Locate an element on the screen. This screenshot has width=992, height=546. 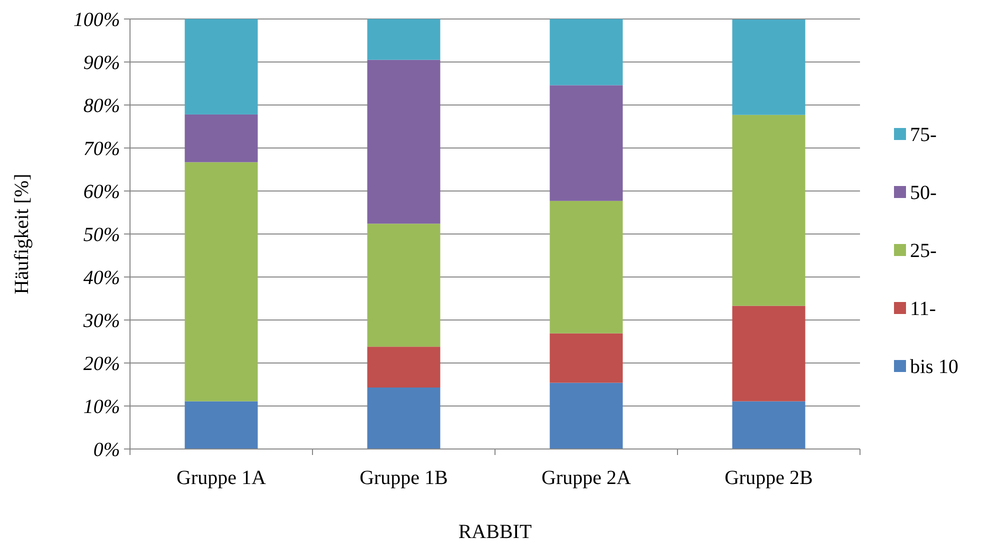
y-tick-label: 80% is located at coordinates (101, 106).